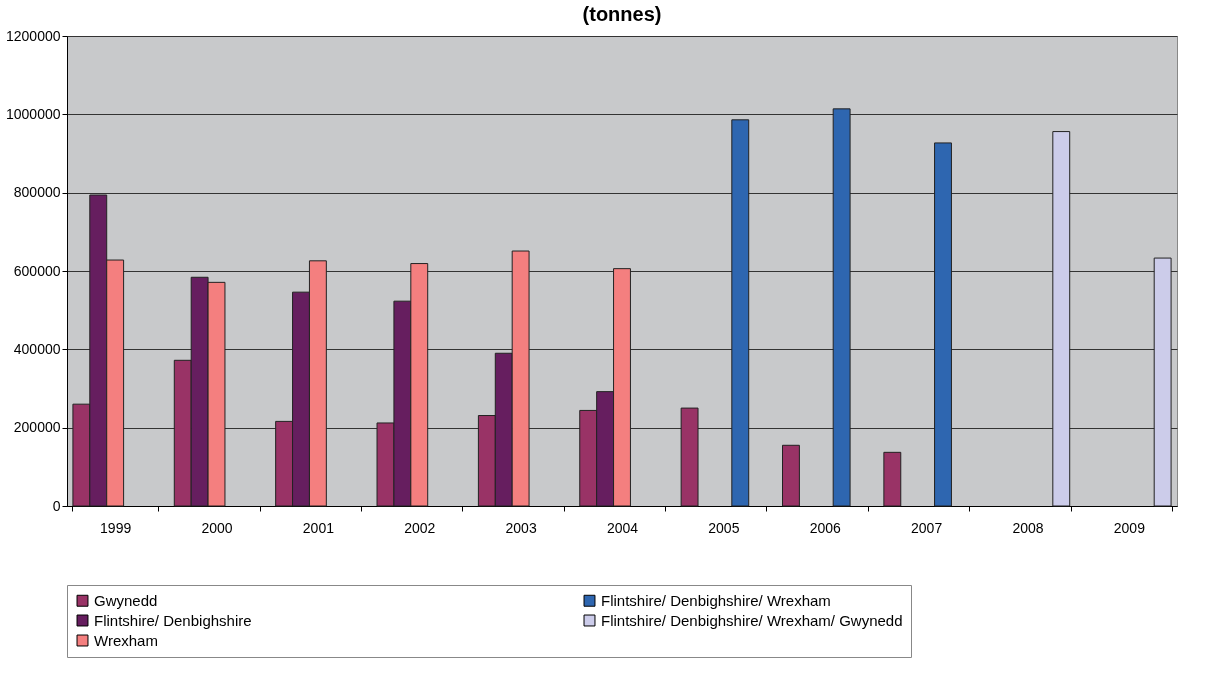 This screenshot has height=687, width=1207. What do you see at coordinates (1129, 527) in the screenshot?
I see `x-tick-label: 2009` at bounding box center [1129, 527].